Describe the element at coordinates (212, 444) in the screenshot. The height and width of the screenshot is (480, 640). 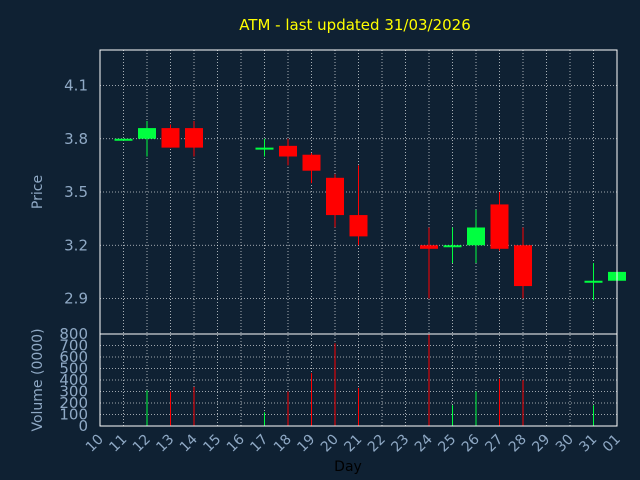
I see `x-tick-label: 15` at that location.